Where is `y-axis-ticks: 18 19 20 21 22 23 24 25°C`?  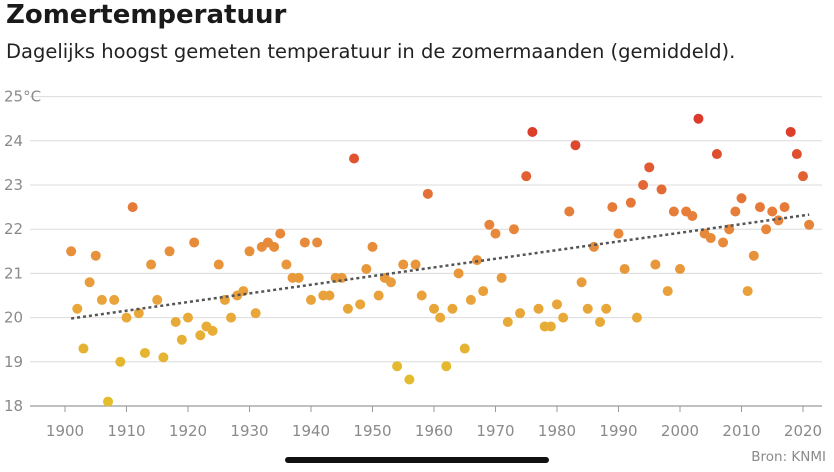 y-axis-ticks: 18 19 20 21 22 23 24 25°C is located at coordinates (22, 251).